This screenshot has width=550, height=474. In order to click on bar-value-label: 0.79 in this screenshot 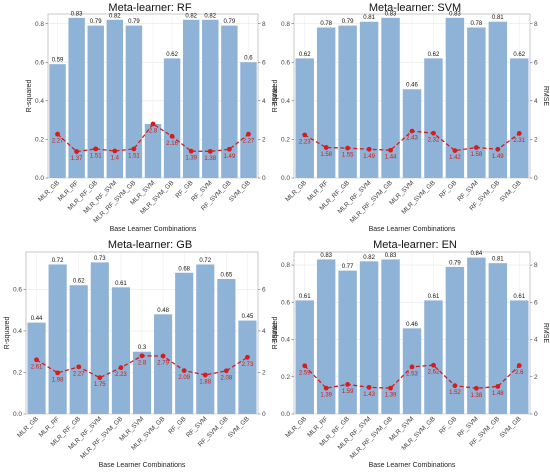, I will do `click(348, 22)`.